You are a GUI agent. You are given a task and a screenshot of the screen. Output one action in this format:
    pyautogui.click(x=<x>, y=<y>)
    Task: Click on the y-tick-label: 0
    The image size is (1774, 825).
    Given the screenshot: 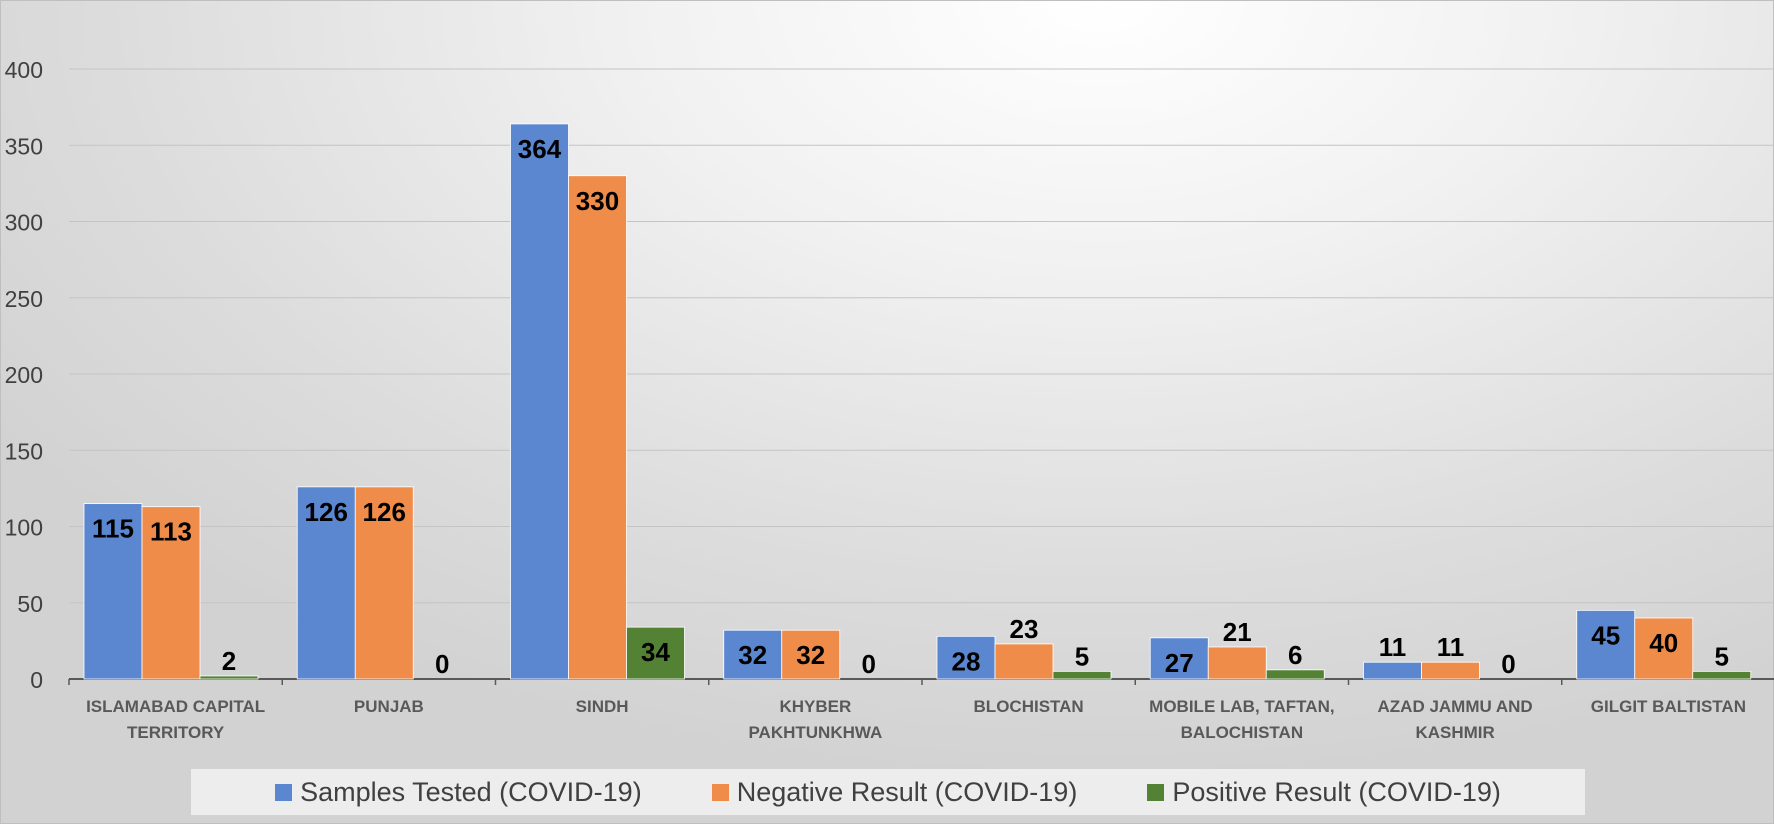 What is the action you would take?
    pyautogui.click(x=36, y=680)
    